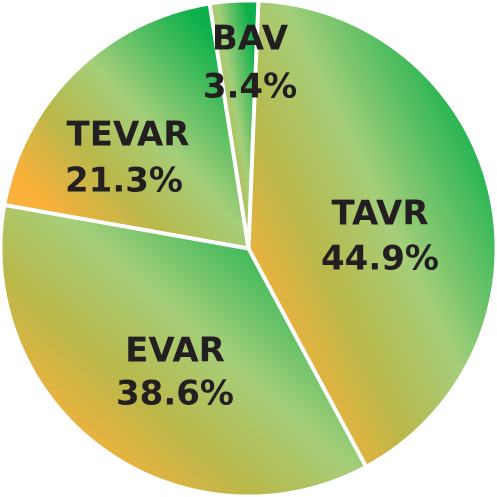 The width and height of the screenshot is (497, 497). What do you see at coordinates (380, 259) in the screenshot?
I see `slice-value-tavr: 44.9%` at bounding box center [380, 259].